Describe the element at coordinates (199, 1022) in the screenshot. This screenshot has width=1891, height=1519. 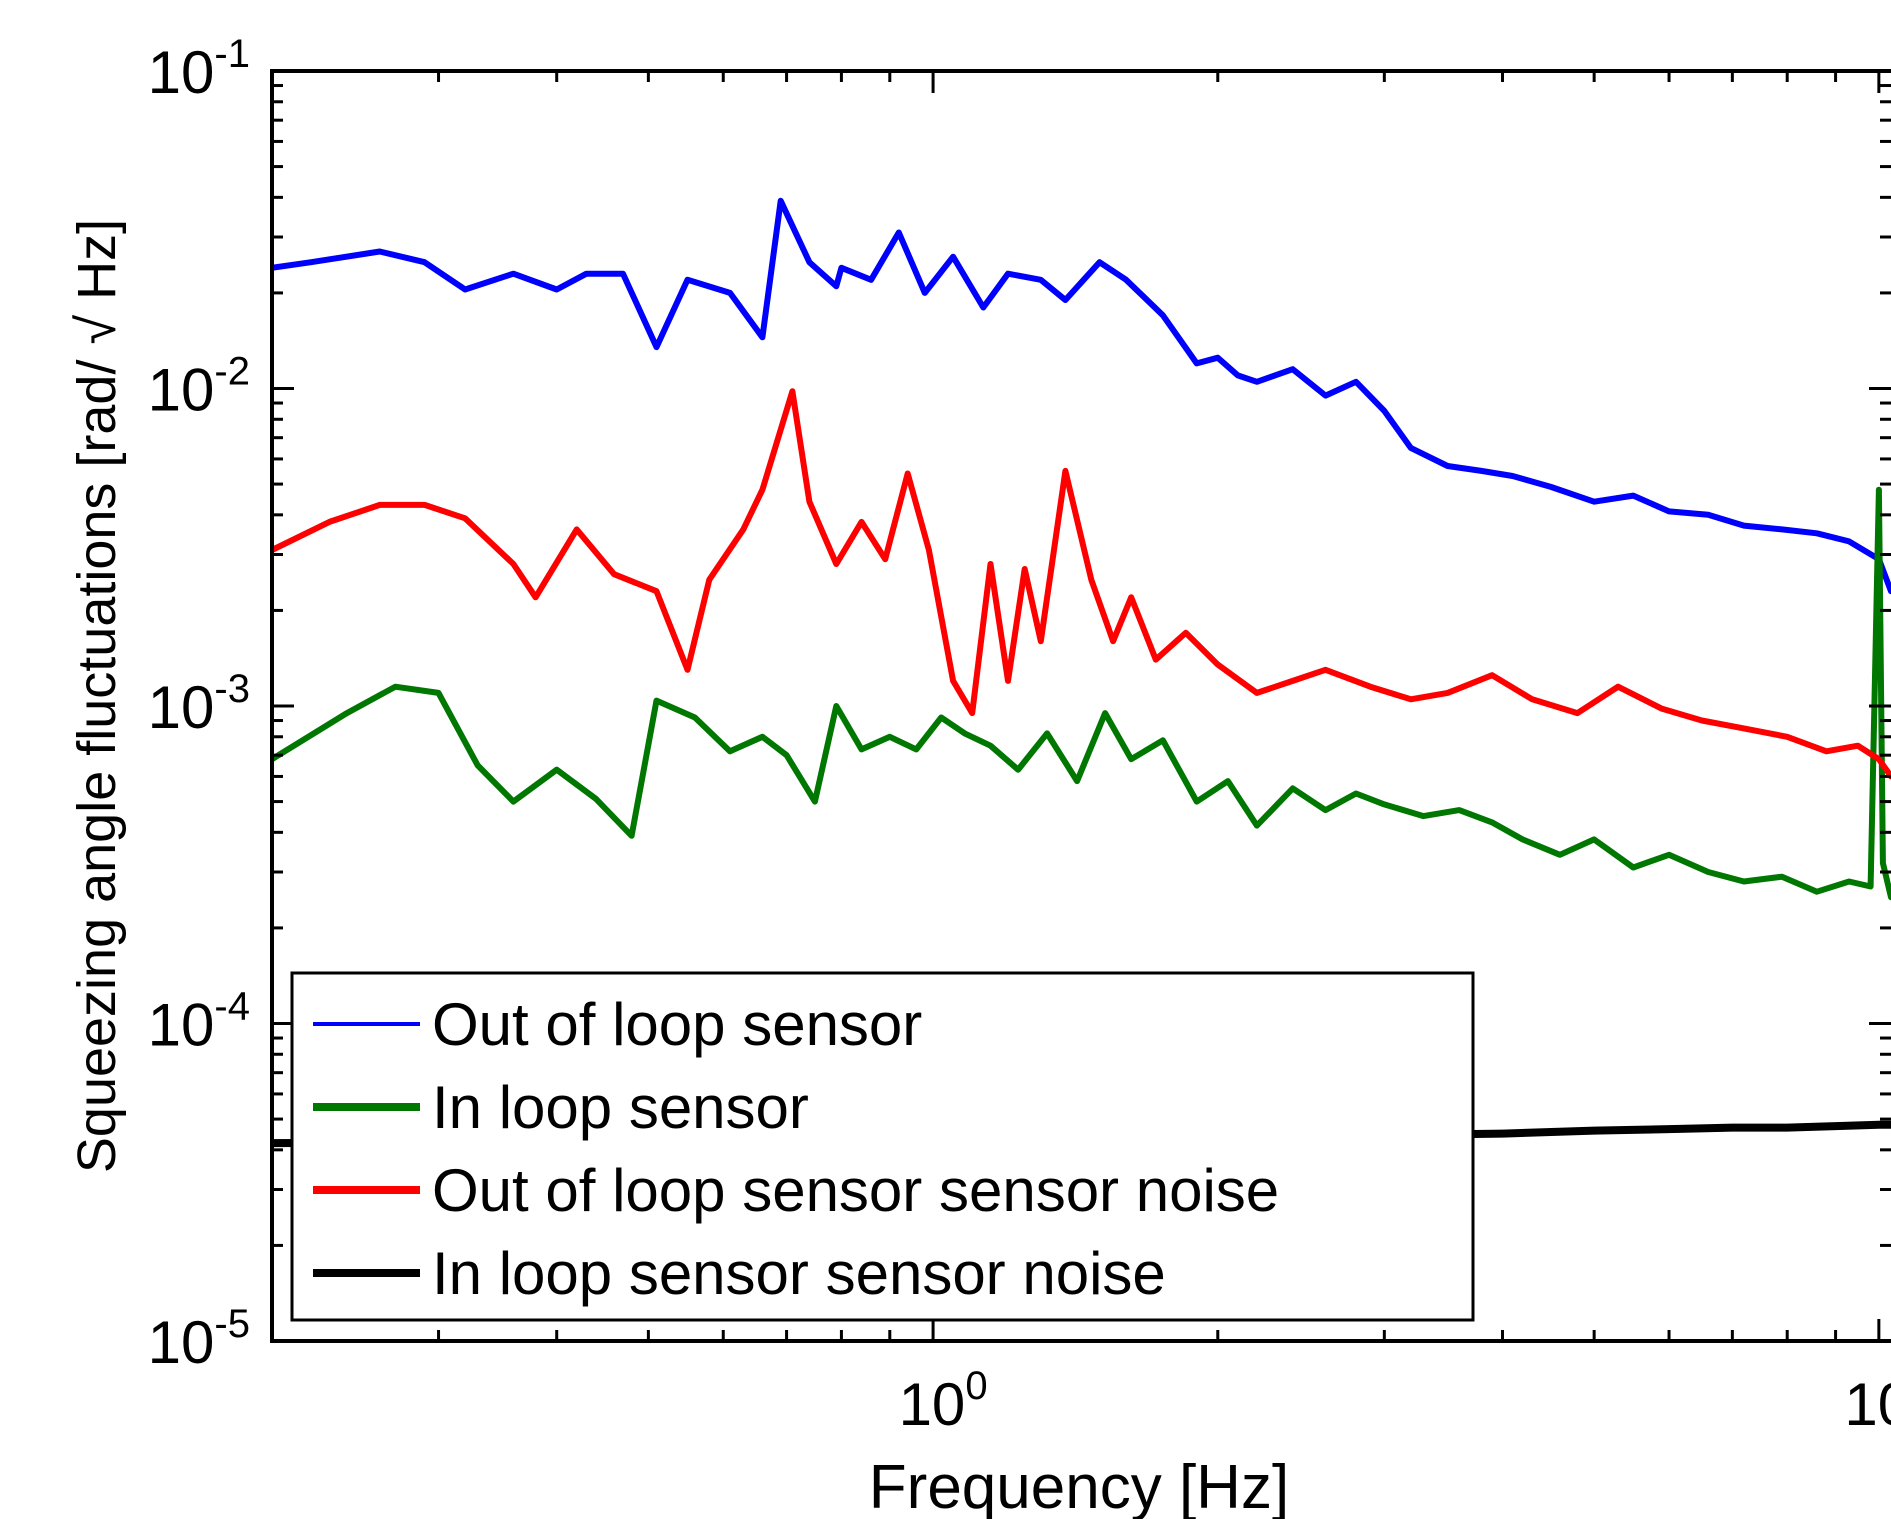
I see `y-tick-label: 10⁻⁴` at that location.